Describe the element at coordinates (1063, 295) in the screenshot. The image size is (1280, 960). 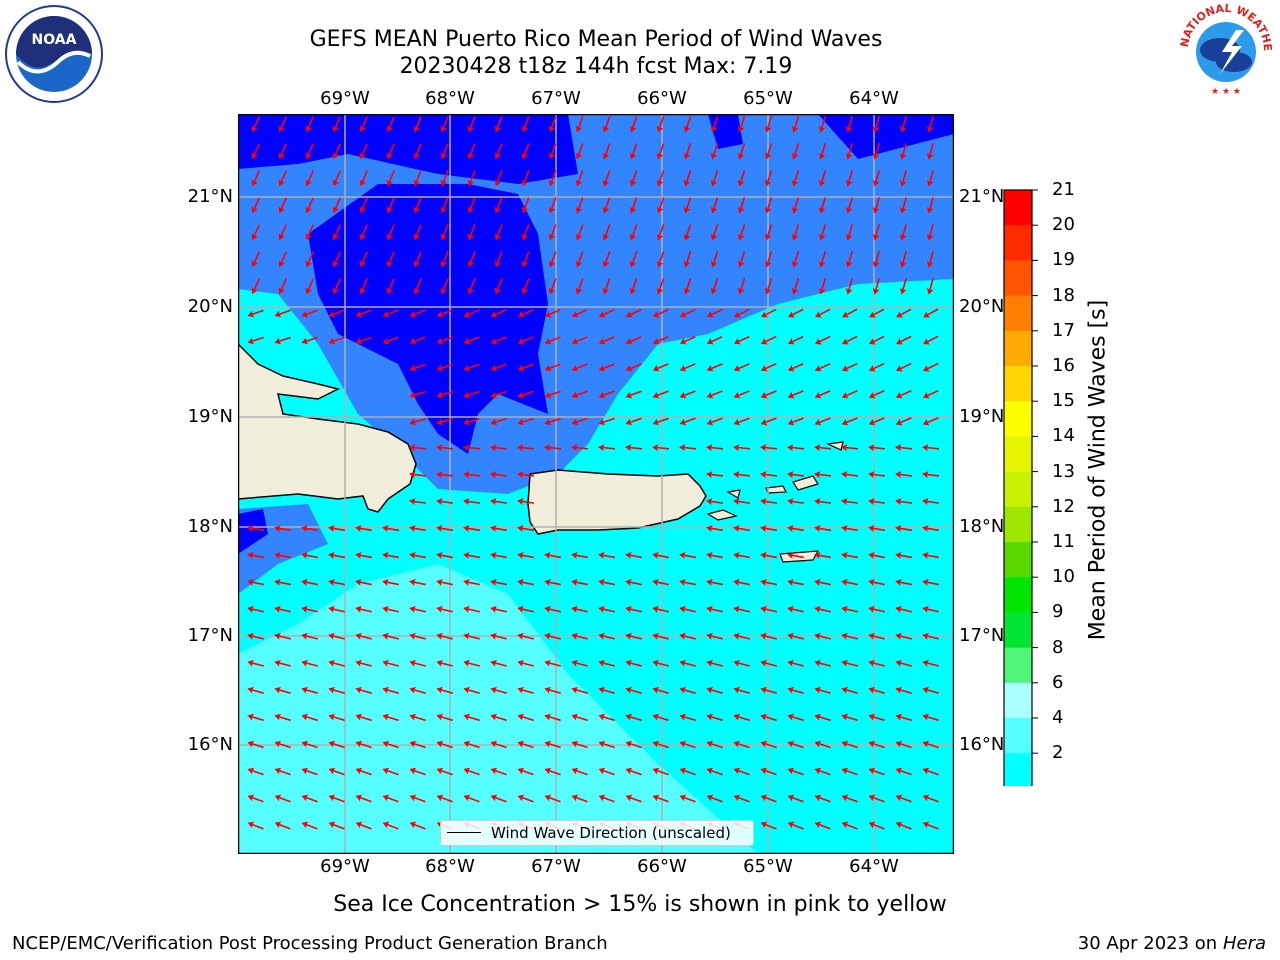
I see `colorbar-tick-label: 18` at that location.